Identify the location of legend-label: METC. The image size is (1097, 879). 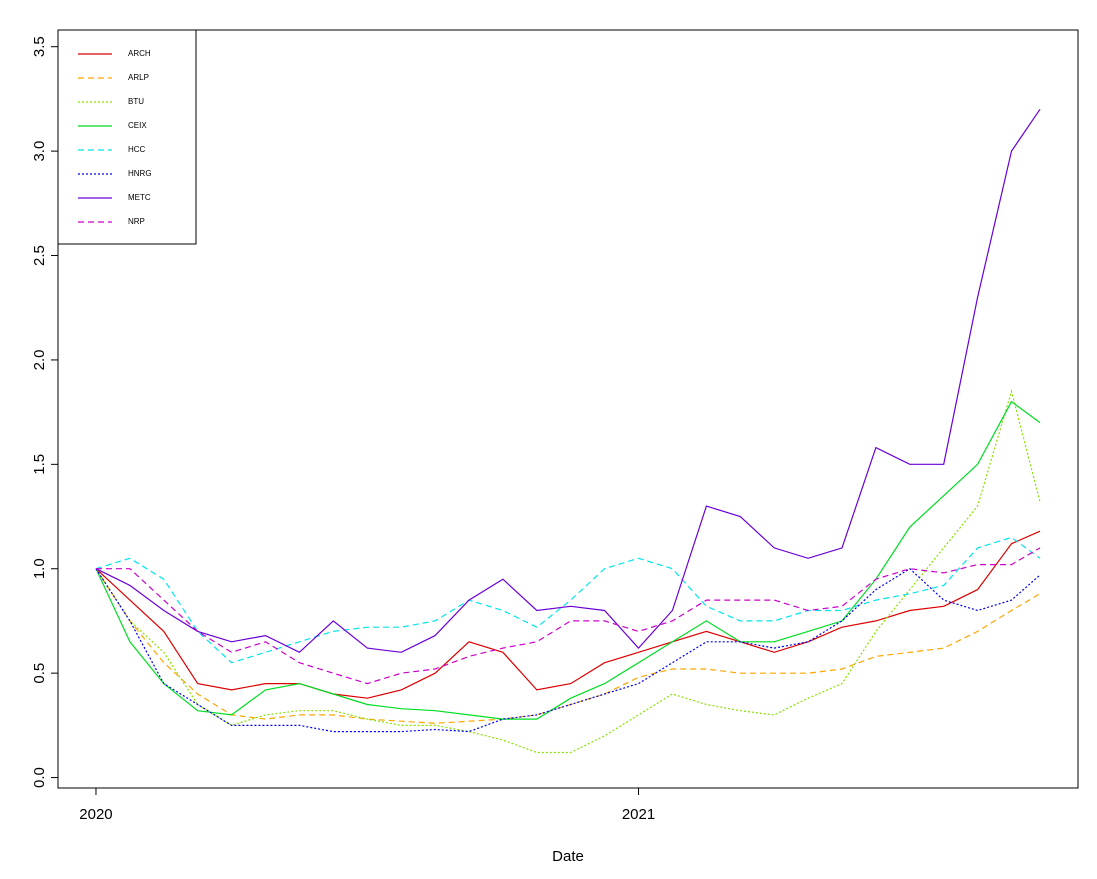
(139, 197).